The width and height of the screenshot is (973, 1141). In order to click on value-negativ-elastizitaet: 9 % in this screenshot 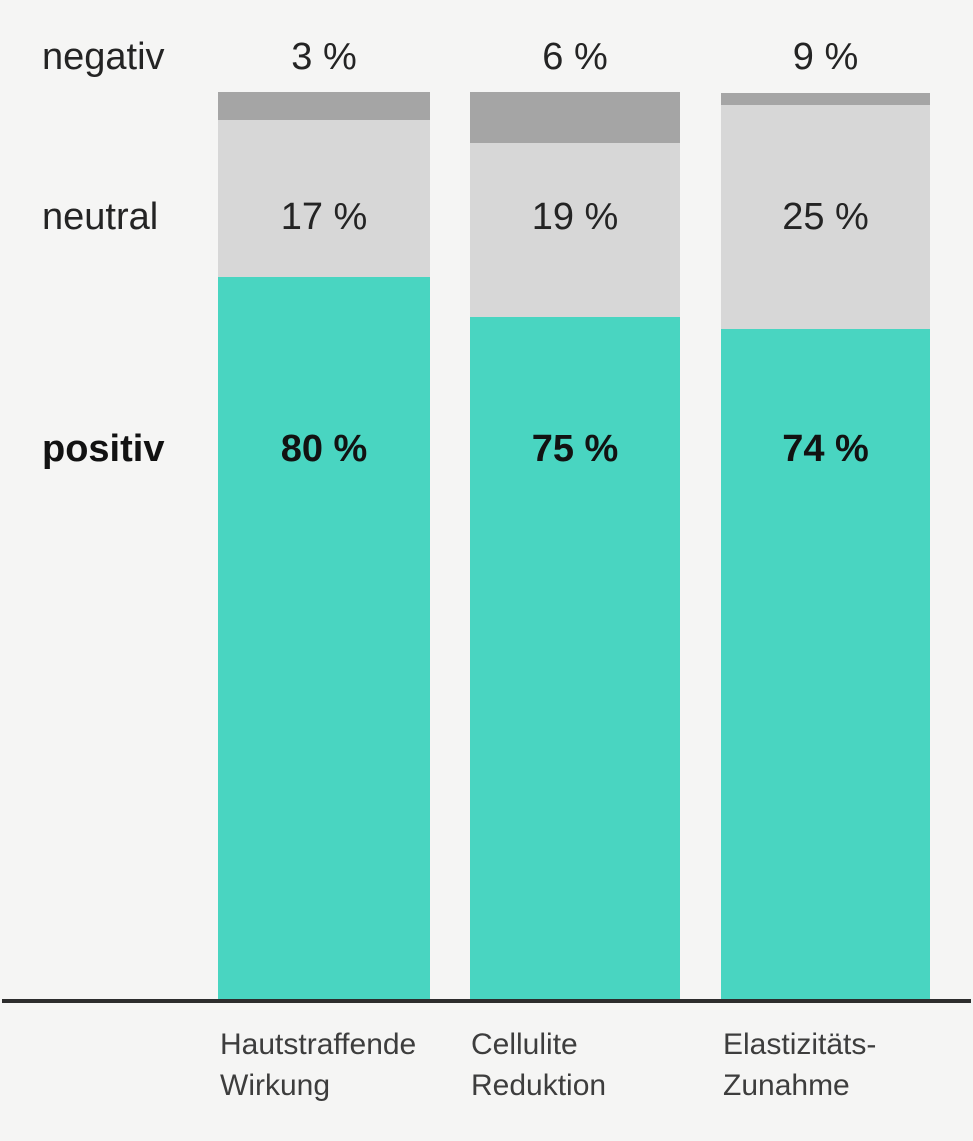, I will do `click(825, 57)`.